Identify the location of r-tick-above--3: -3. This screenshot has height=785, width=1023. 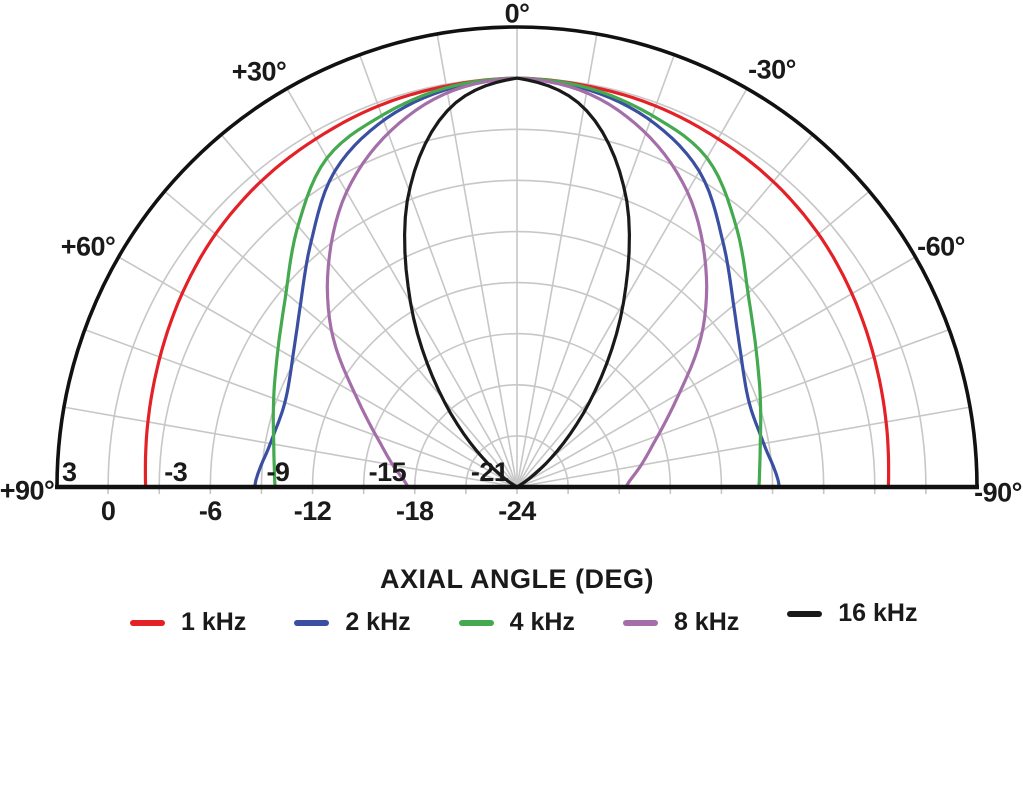
(176, 472).